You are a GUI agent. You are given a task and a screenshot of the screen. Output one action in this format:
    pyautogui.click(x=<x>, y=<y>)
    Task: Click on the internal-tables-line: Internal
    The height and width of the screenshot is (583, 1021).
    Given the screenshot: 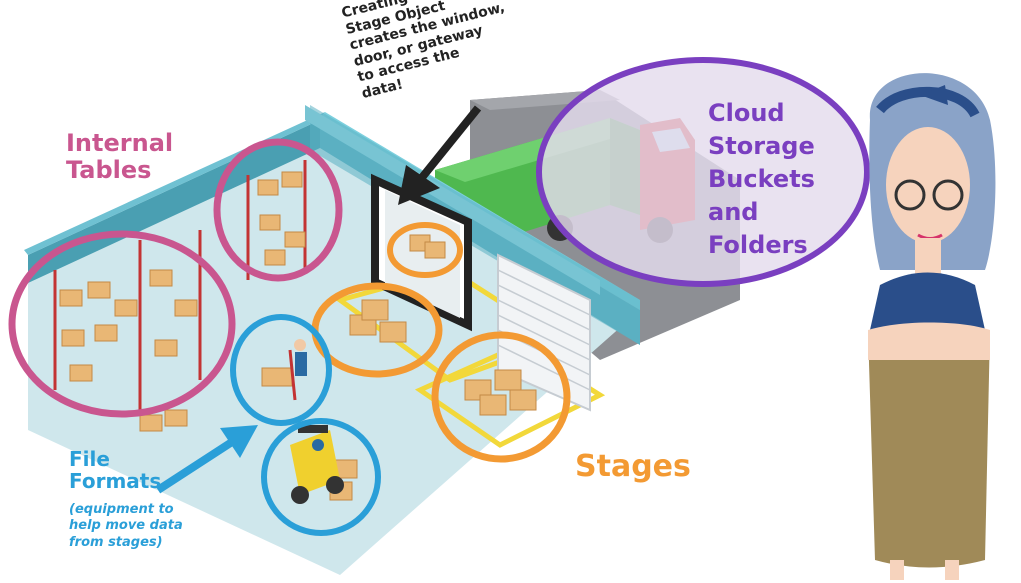 What is the action you would take?
    pyautogui.click(x=120, y=143)
    